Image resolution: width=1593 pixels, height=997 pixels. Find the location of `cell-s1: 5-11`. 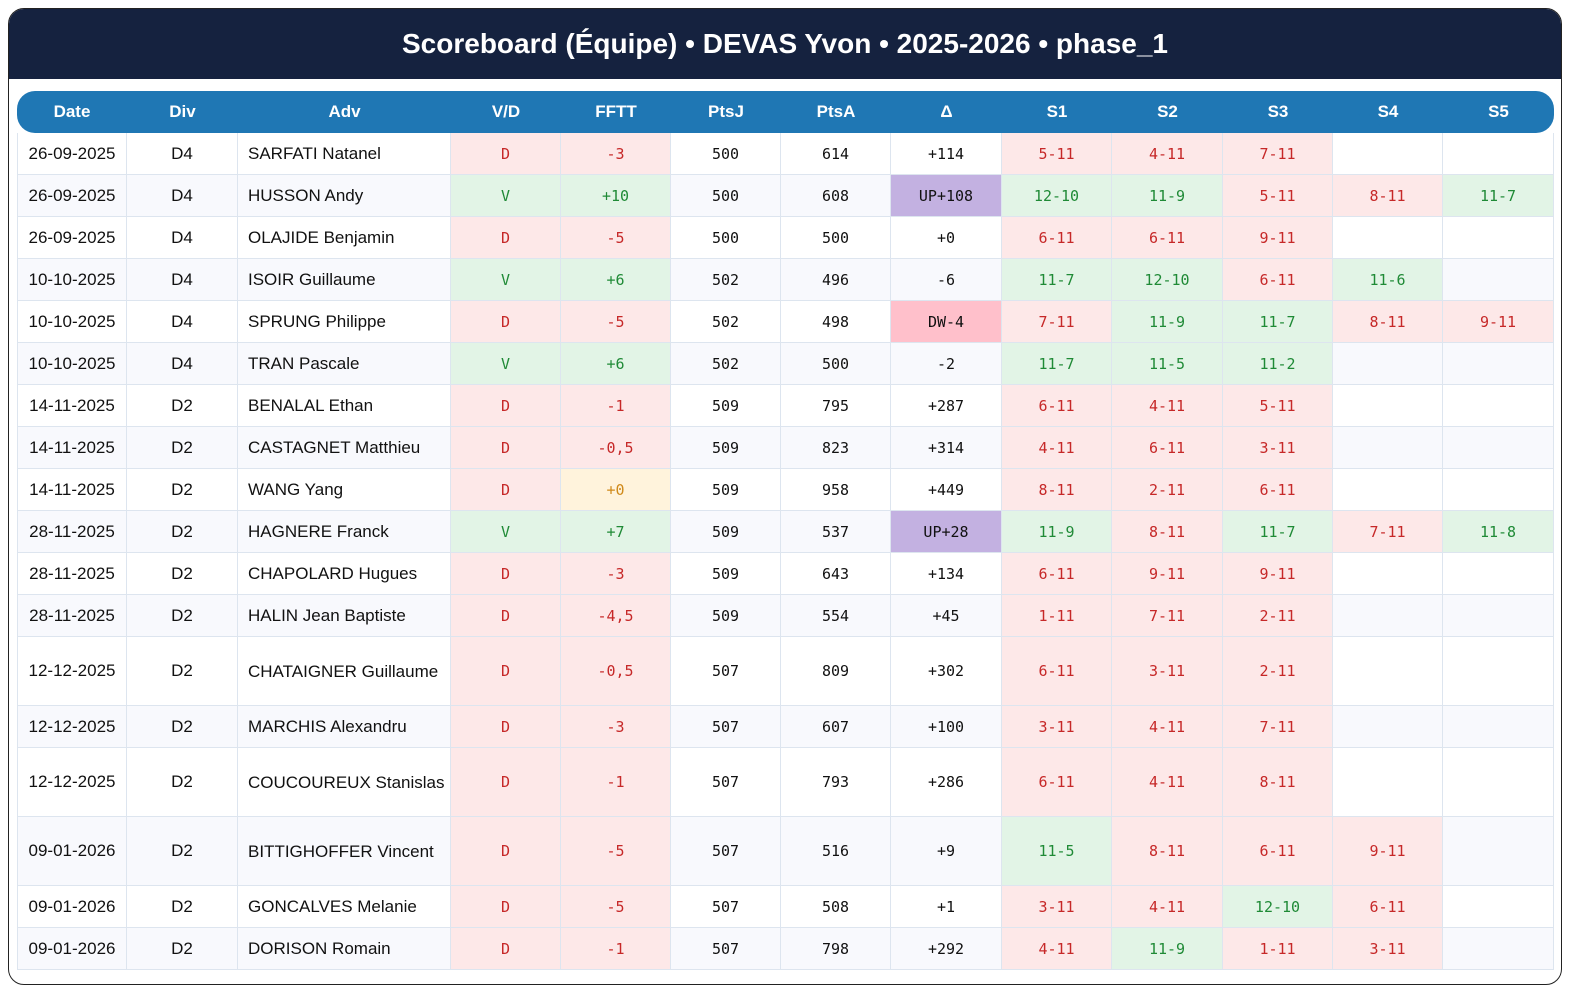

cell-s1: 5-11 is located at coordinates (1057, 154).